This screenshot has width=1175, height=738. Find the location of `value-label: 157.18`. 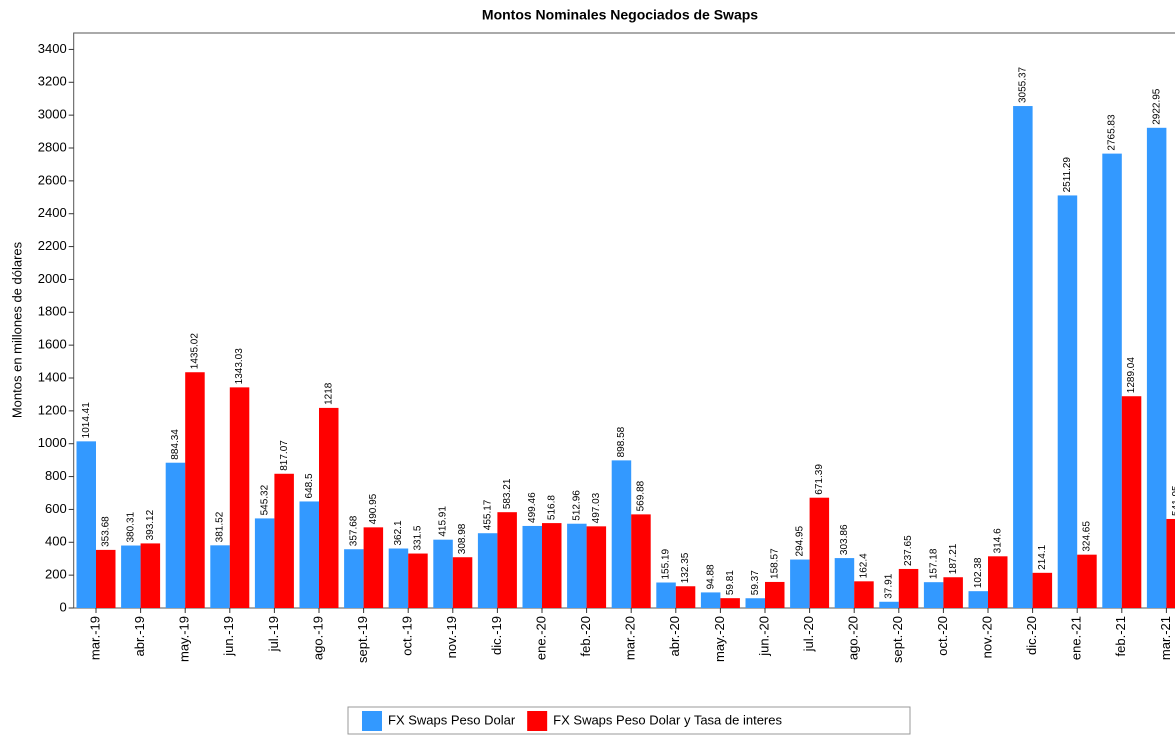

value-label: 157.18 is located at coordinates (933, 563).